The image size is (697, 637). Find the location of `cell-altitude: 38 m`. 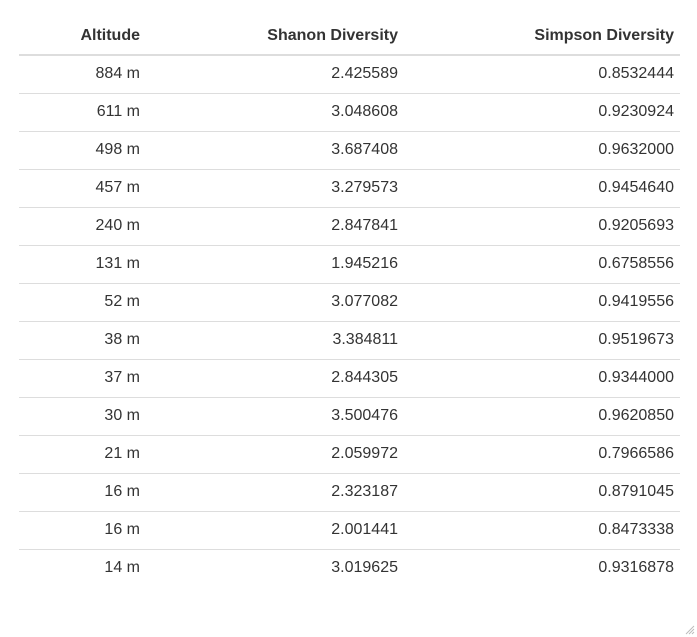

cell-altitude: 38 m is located at coordinates (82, 340).